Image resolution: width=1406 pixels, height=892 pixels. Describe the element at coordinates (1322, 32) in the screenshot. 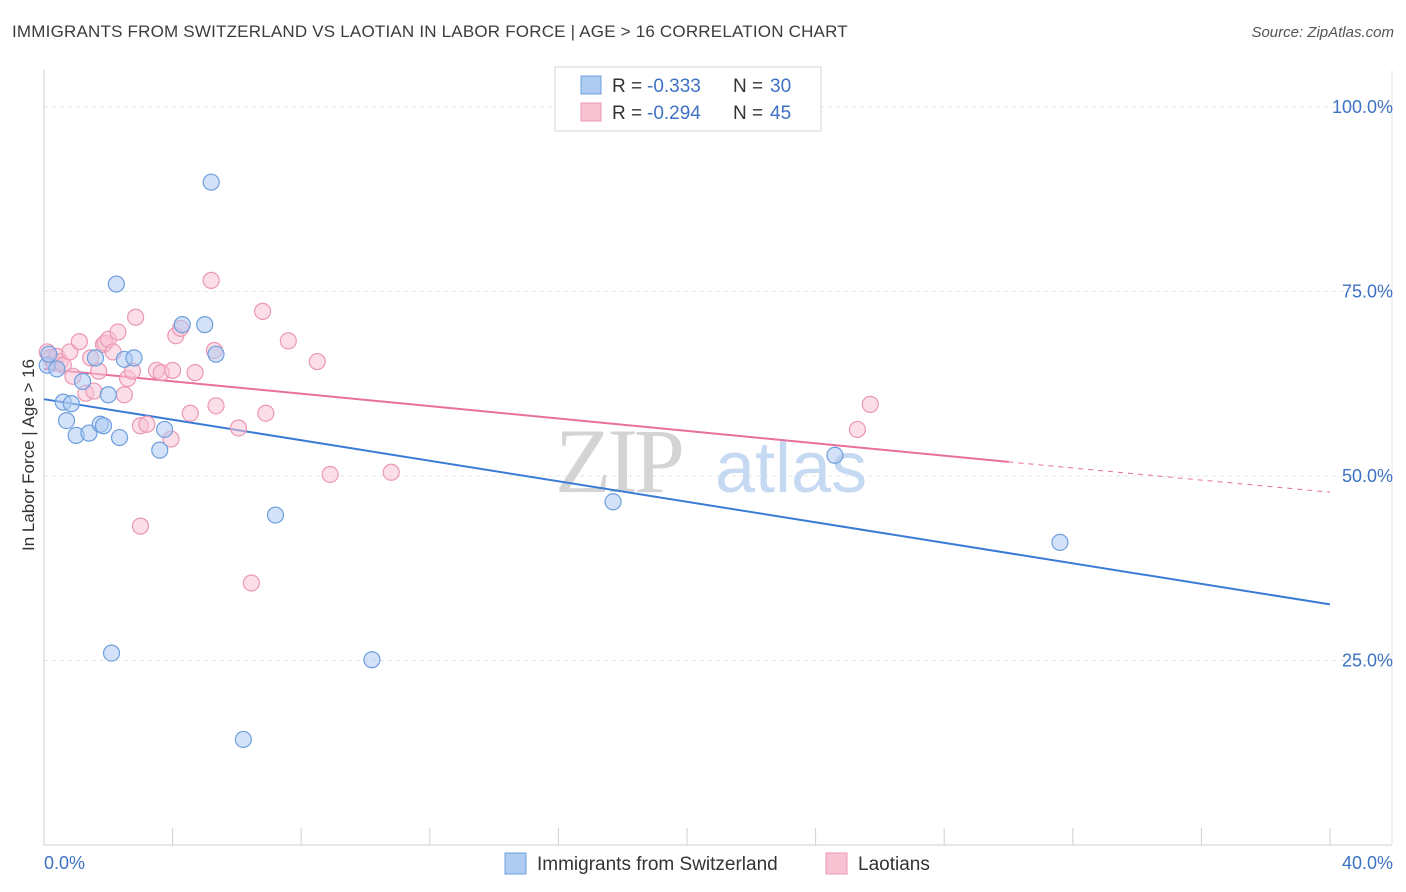

I see `source-label: Source: ZipAtlas.com` at that location.